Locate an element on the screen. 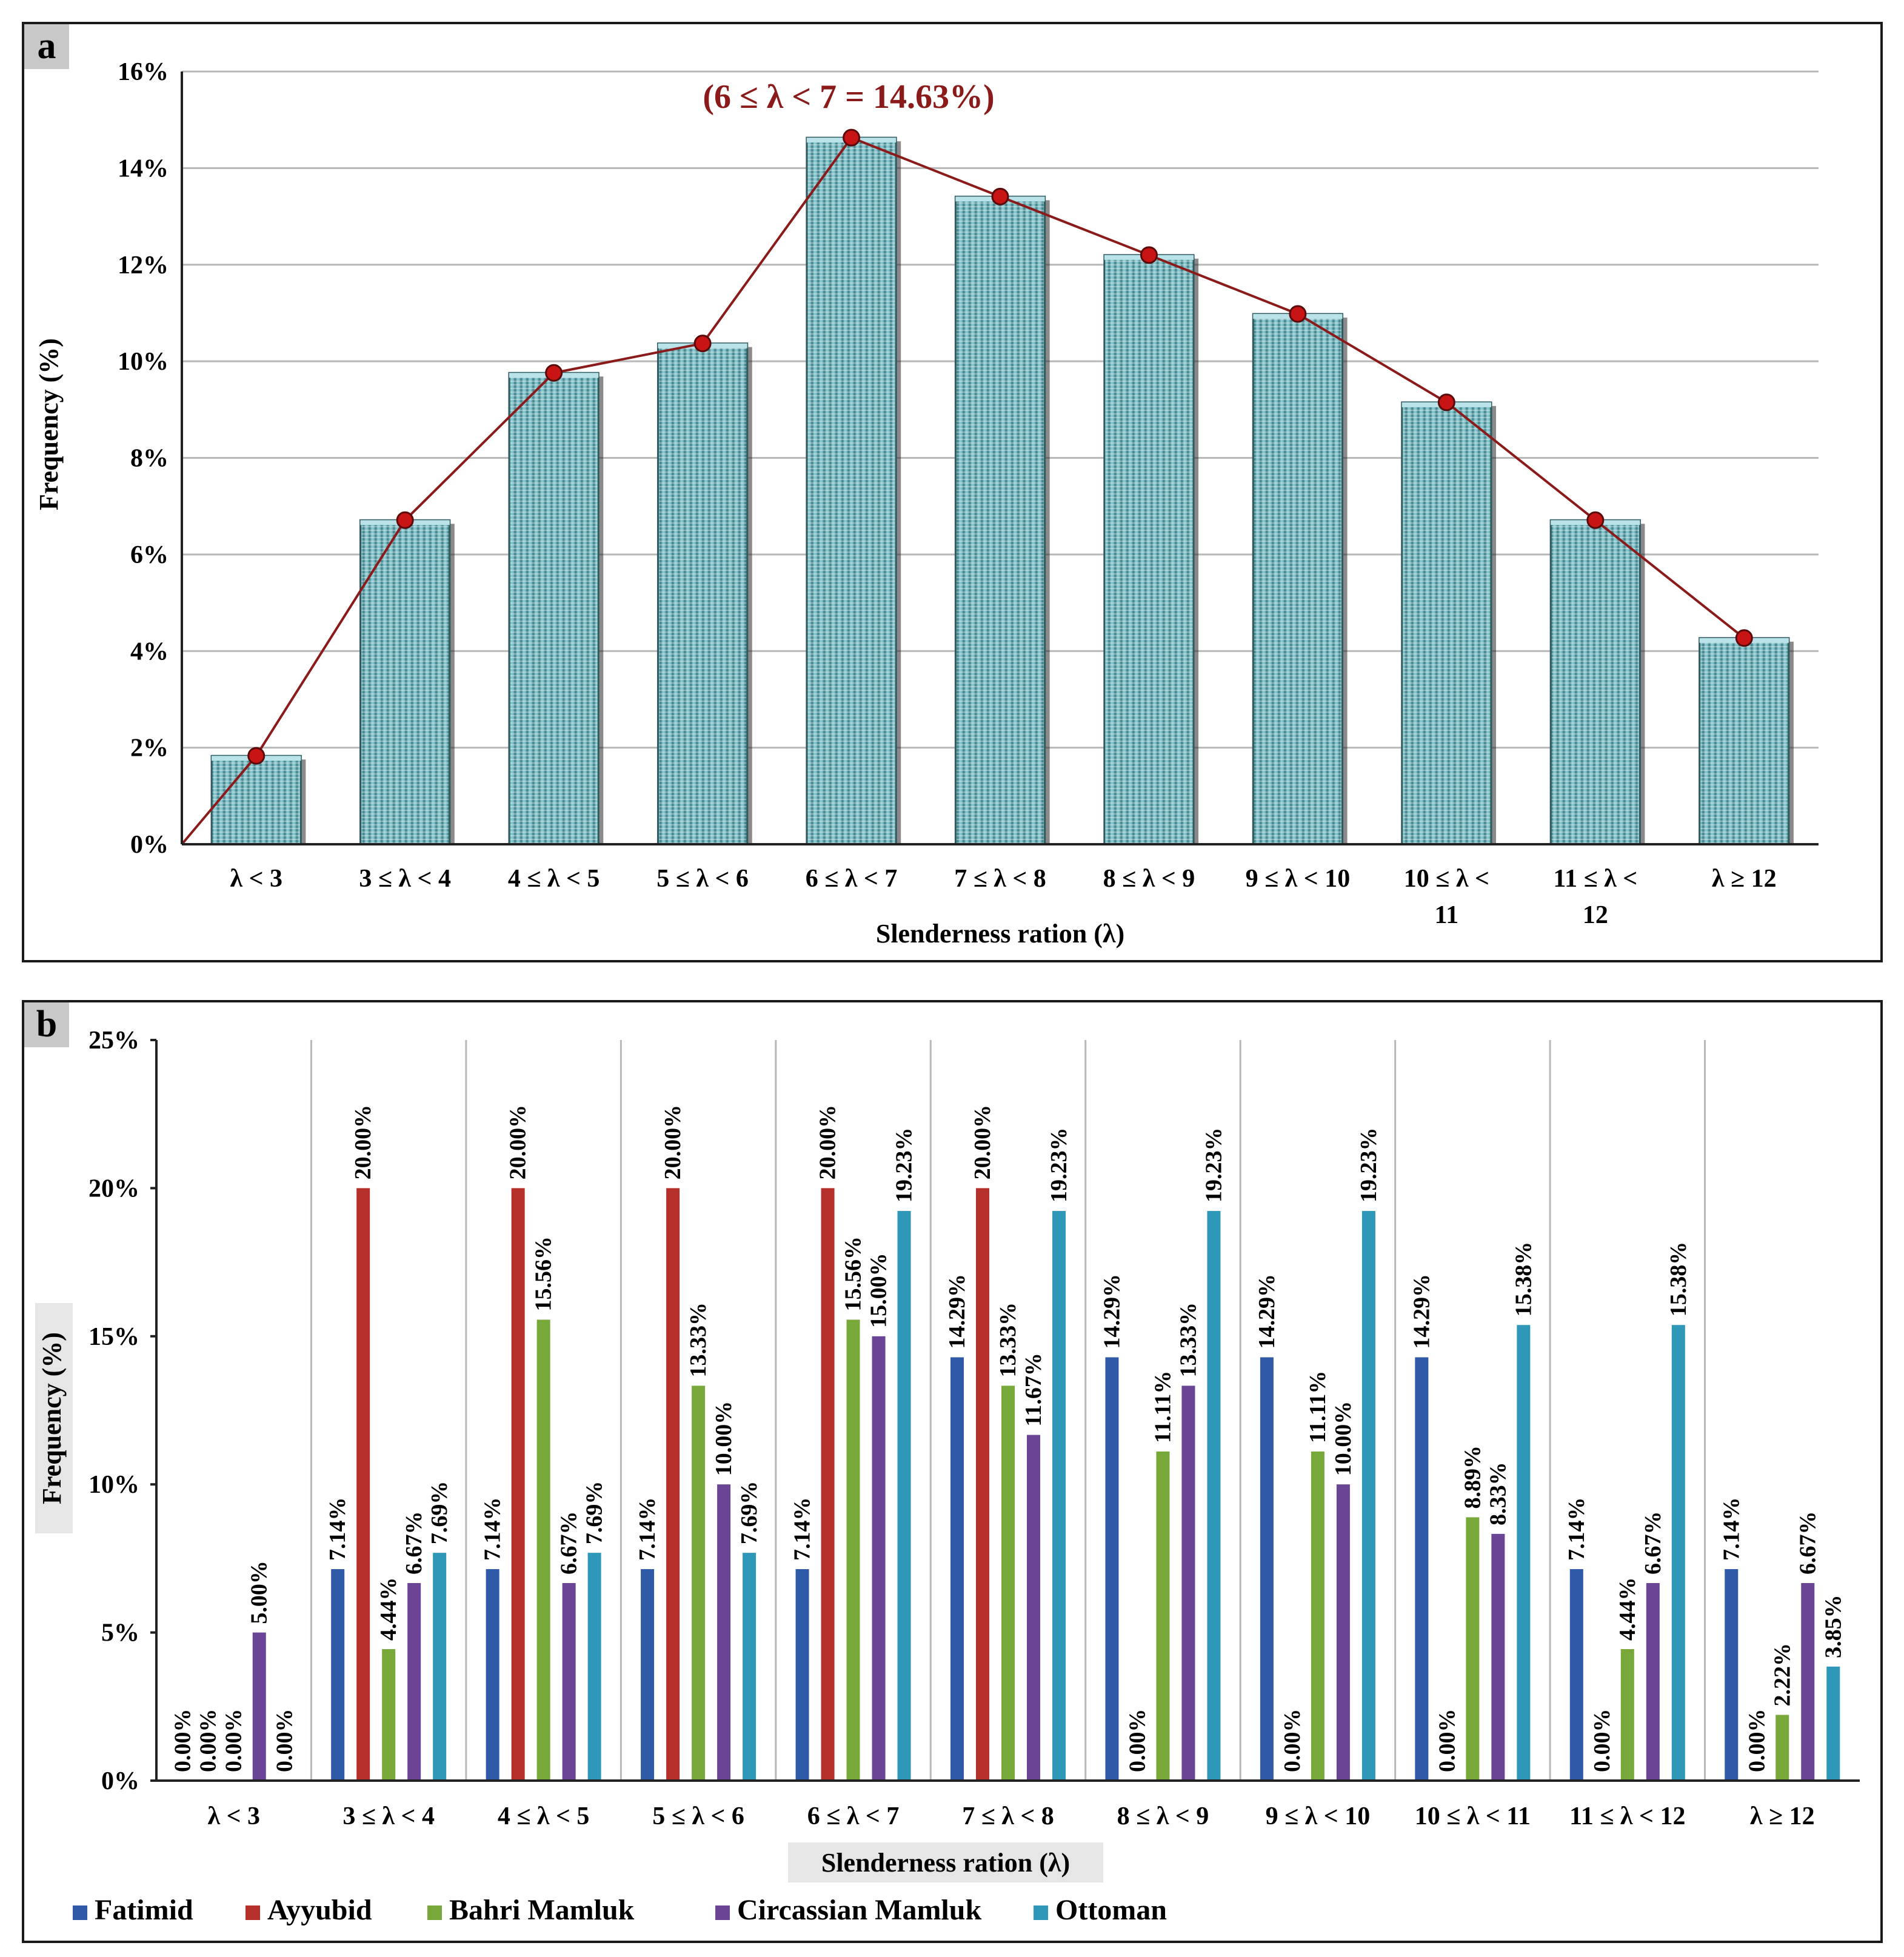  panel-b-y-axis-title-bg is located at coordinates (54, 1418).